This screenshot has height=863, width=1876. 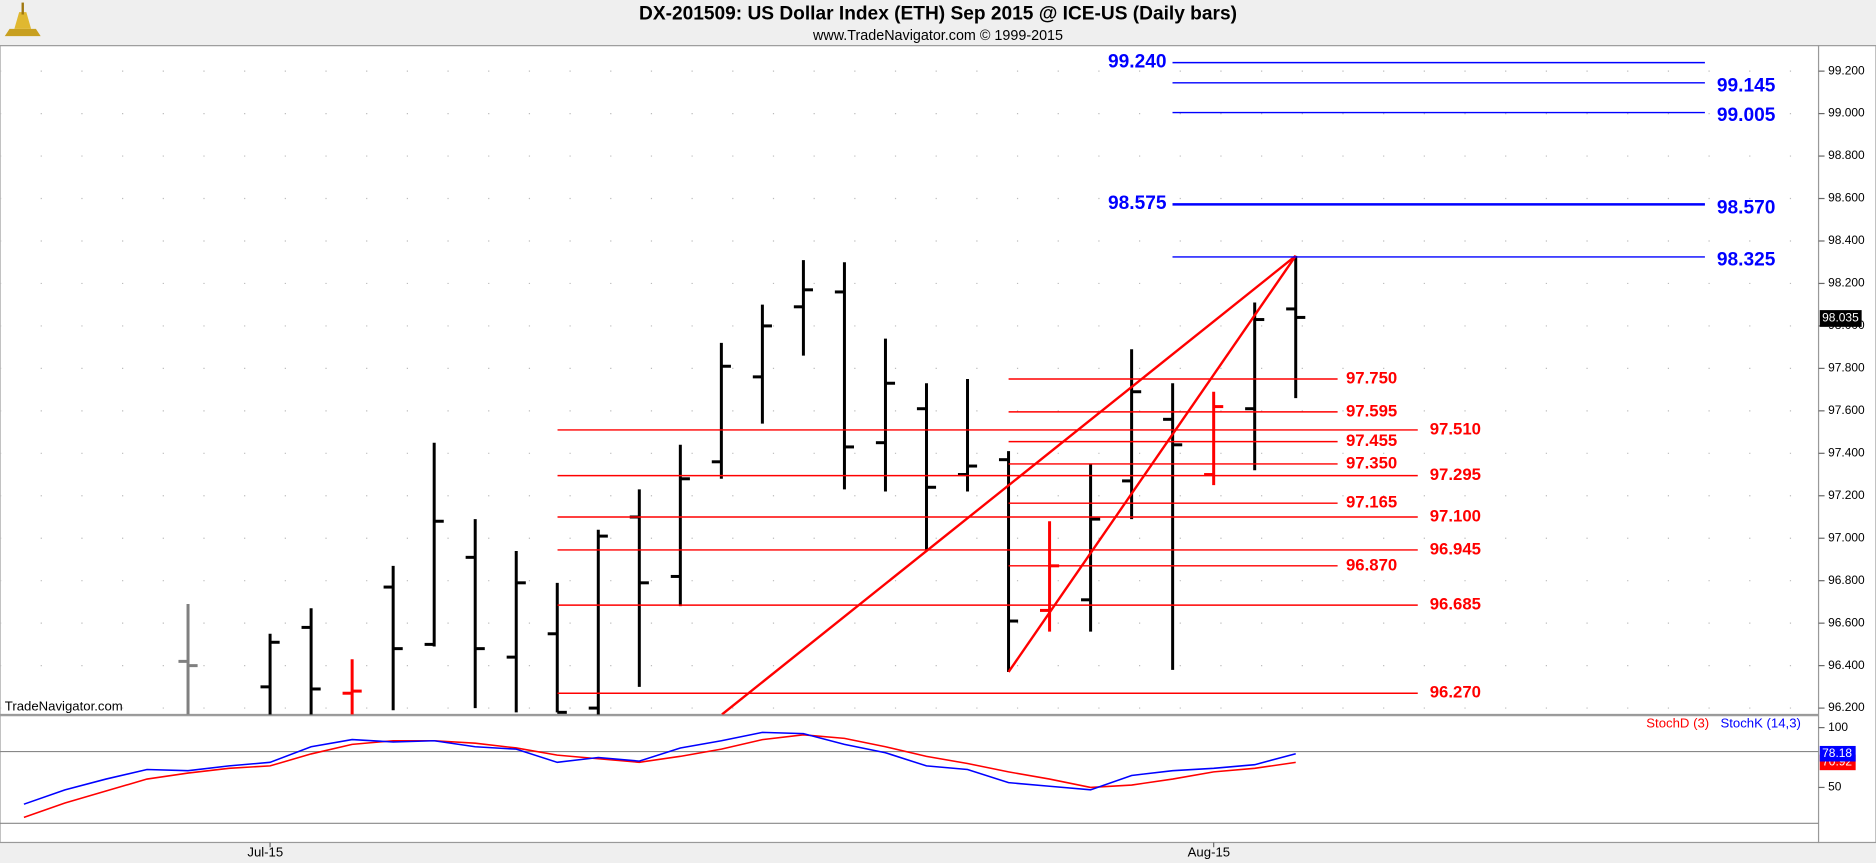 I want to click on last-price-tag, so click(x=1840, y=318).